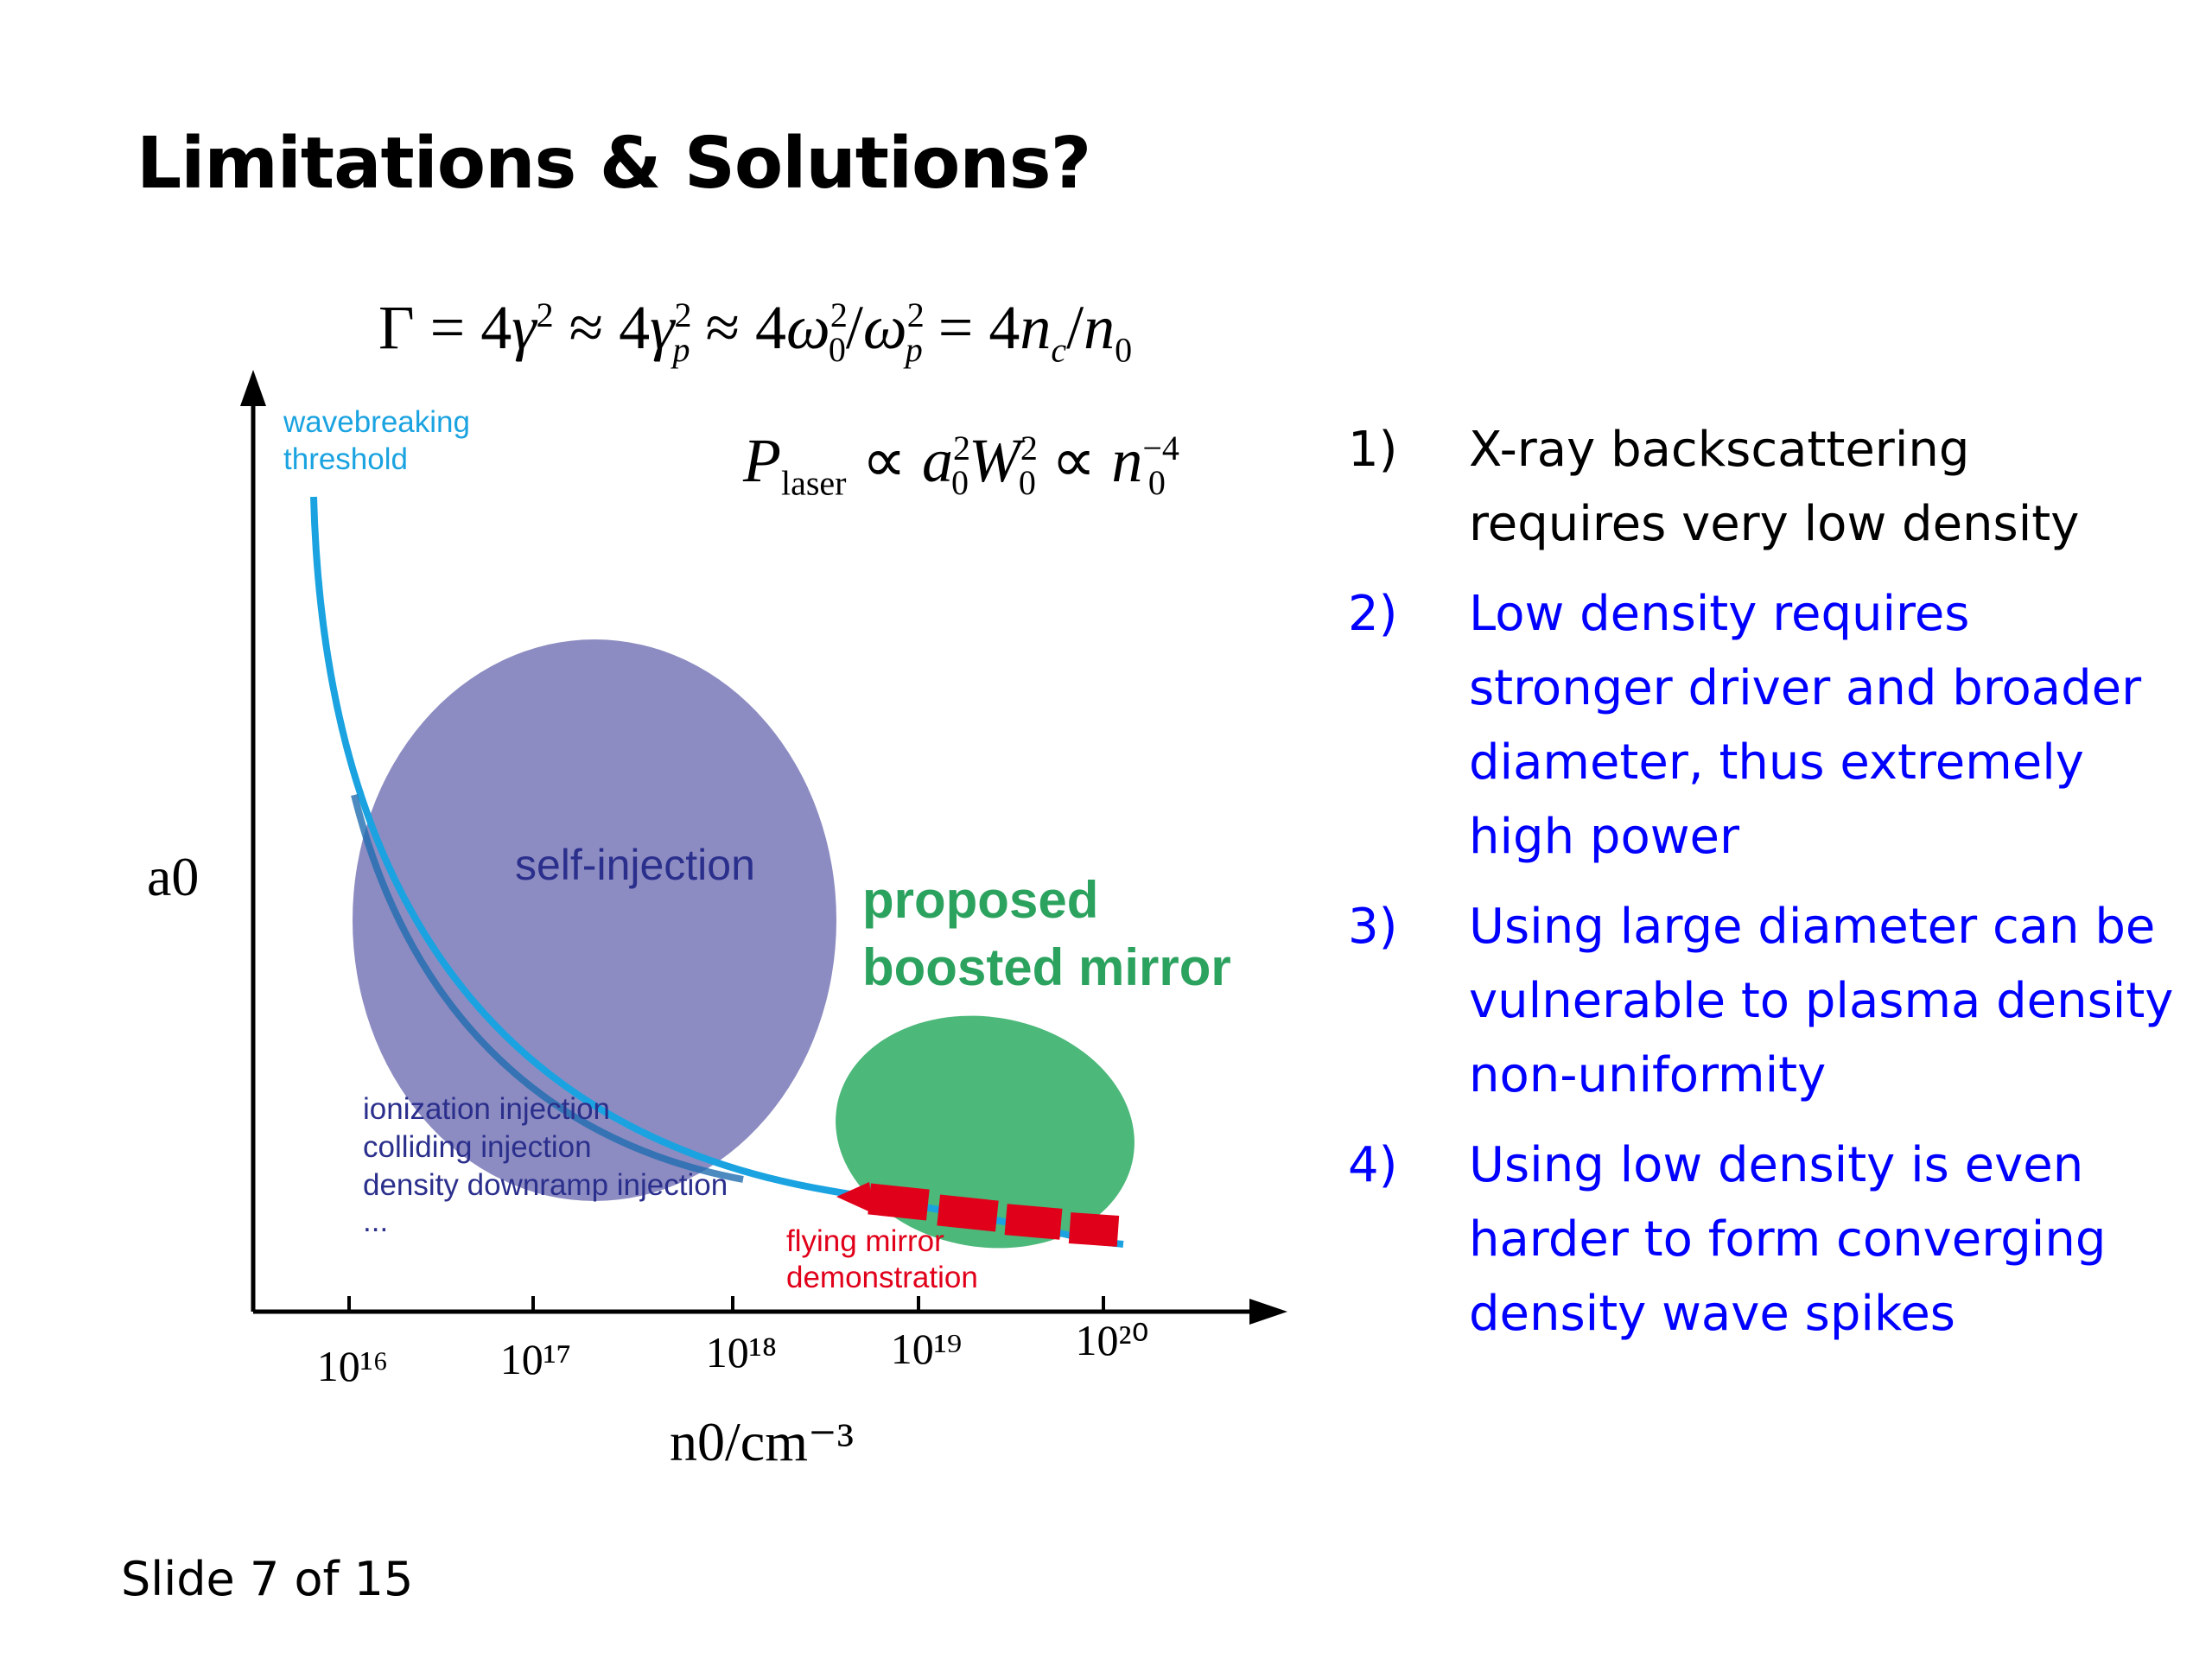  I want to click on proposed-label-line-2: boosted mirror, so click(1046, 967).